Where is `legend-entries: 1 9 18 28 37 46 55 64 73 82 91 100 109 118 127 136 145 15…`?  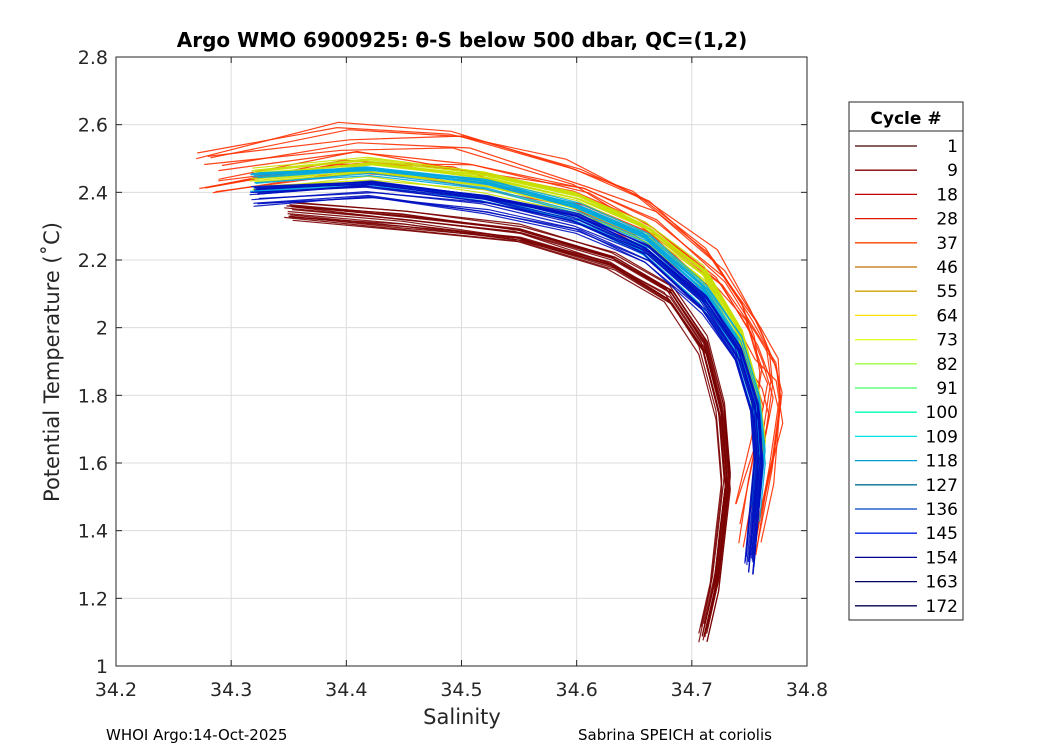 legend-entries: 1 9 18 28 37 46 55 64 73 82 91 100 109 118 127 136 145 15… is located at coordinates (906, 377).